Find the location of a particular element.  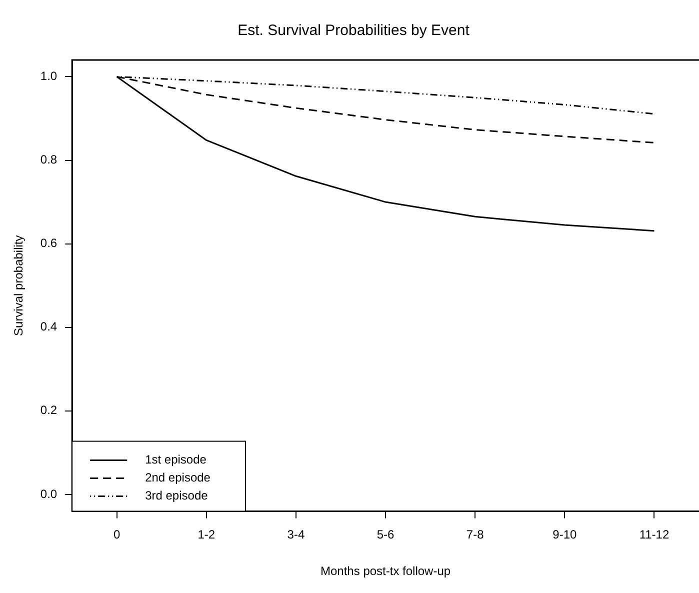

x-tick-label: 7-8 is located at coordinates (475, 535).